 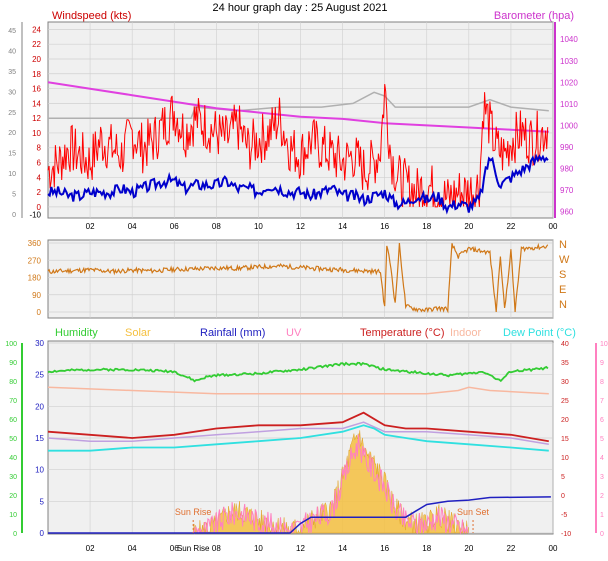 I want to click on baro-tick-label: 960, so click(x=567, y=212).